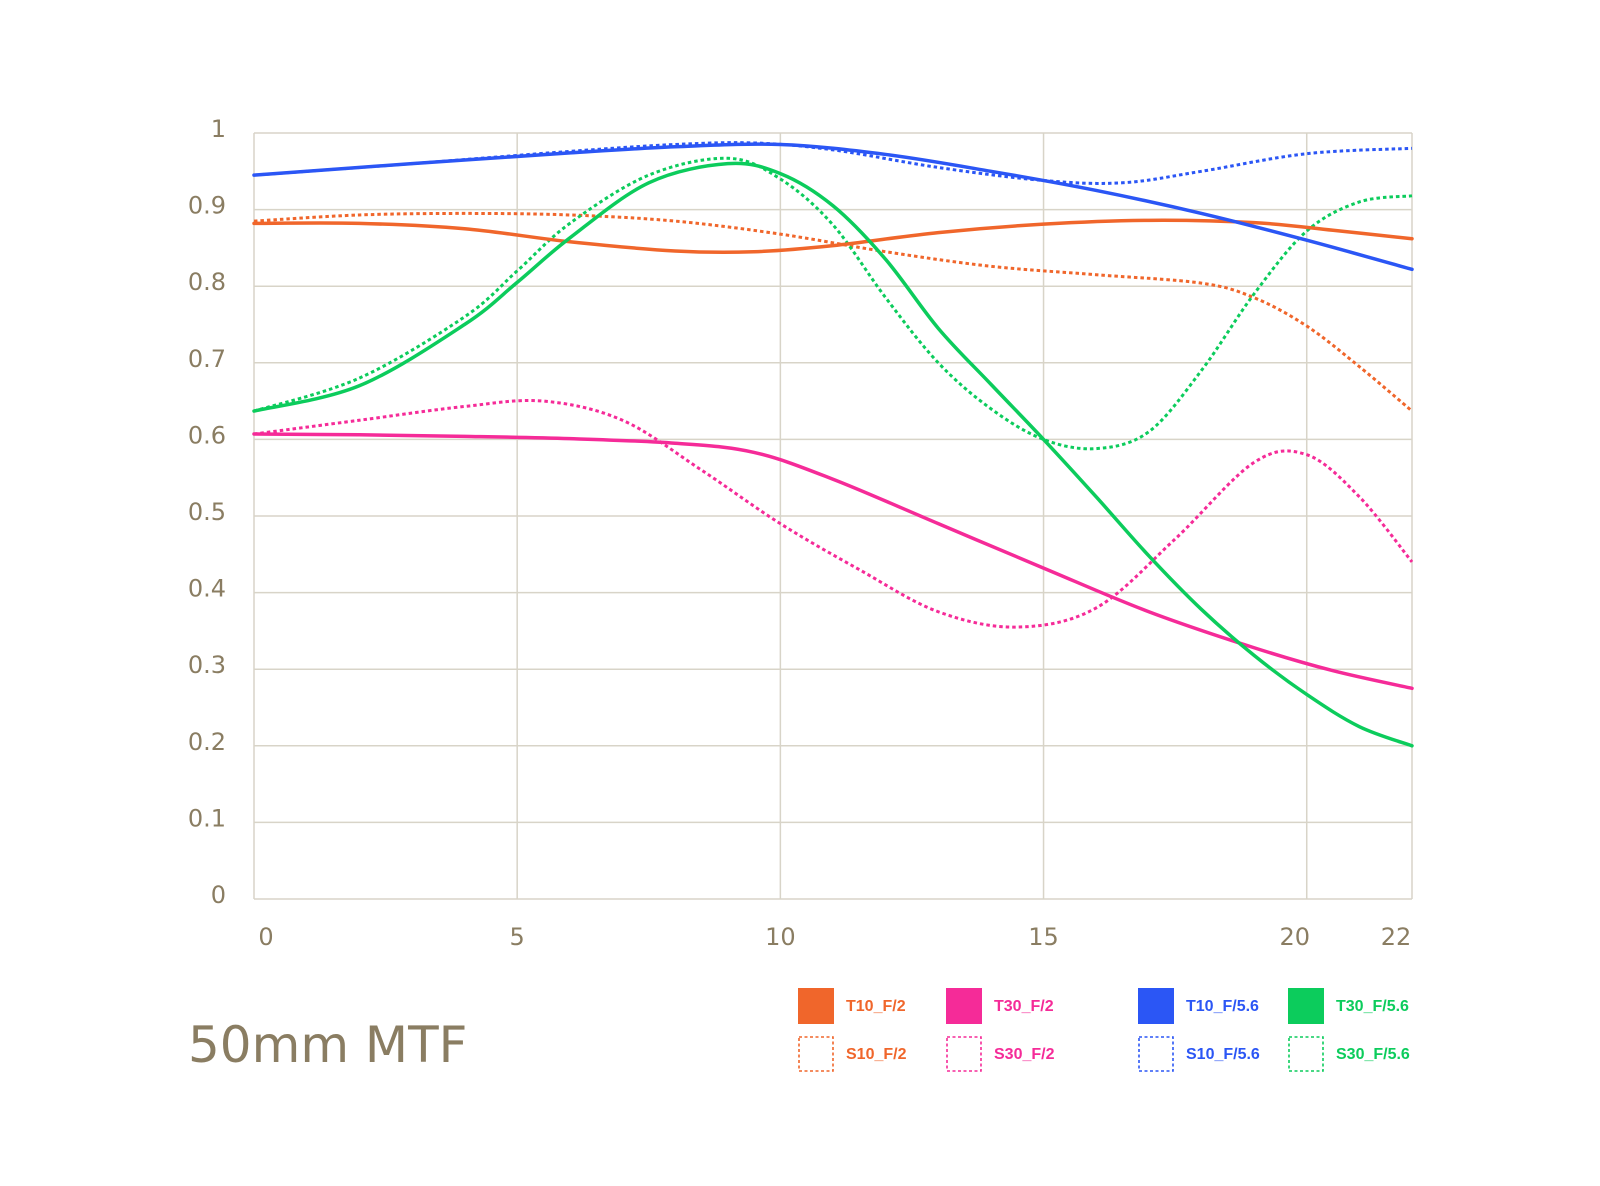 The height and width of the screenshot is (1186, 1600). I want to click on y-tick-label: 0.6, so click(207, 435).